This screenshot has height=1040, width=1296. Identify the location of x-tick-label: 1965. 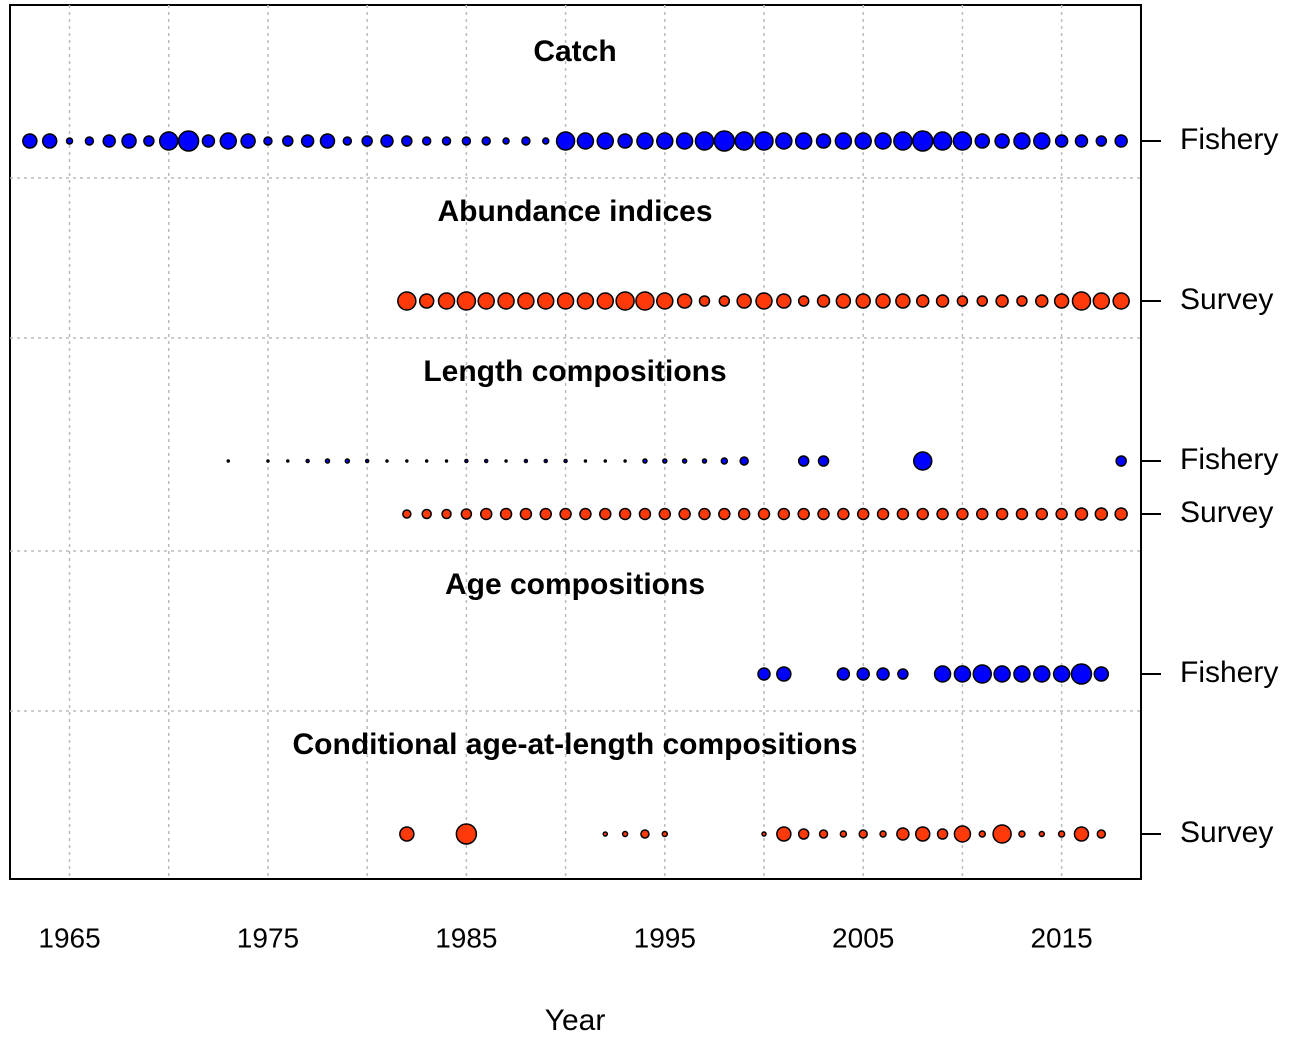
(69, 937).